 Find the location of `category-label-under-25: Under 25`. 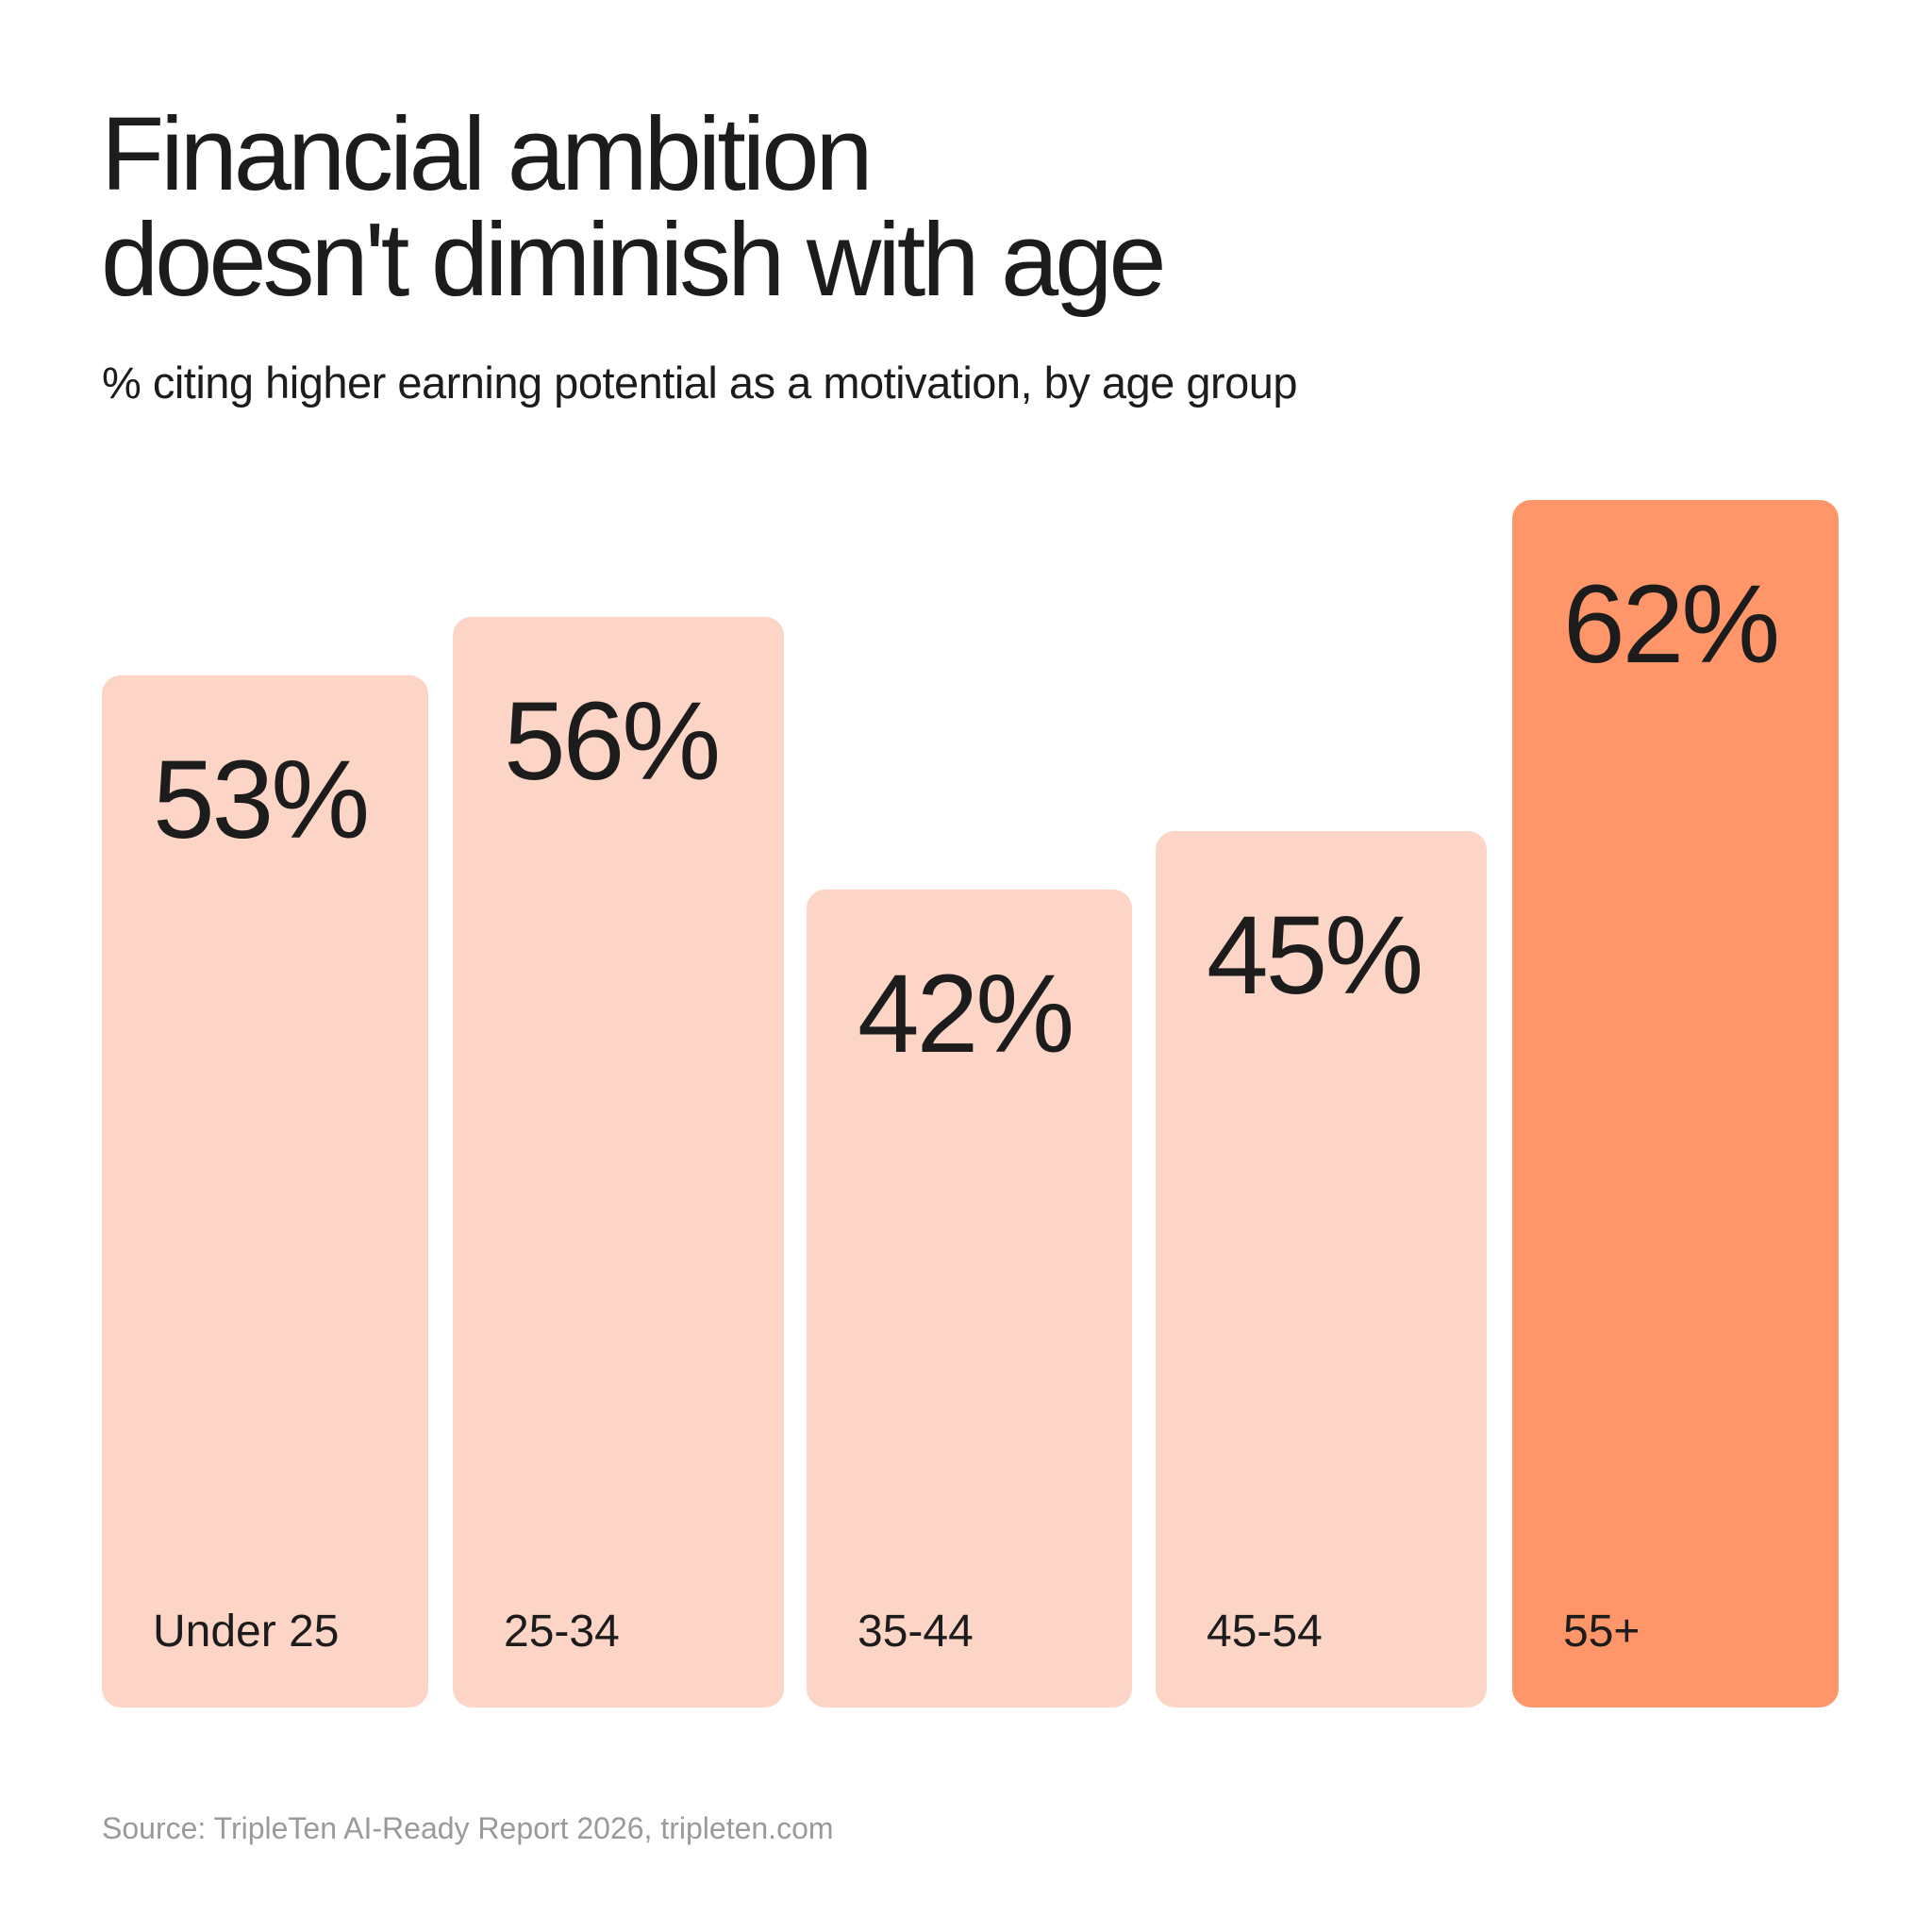

category-label-under-25: Under 25 is located at coordinates (246, 1632).